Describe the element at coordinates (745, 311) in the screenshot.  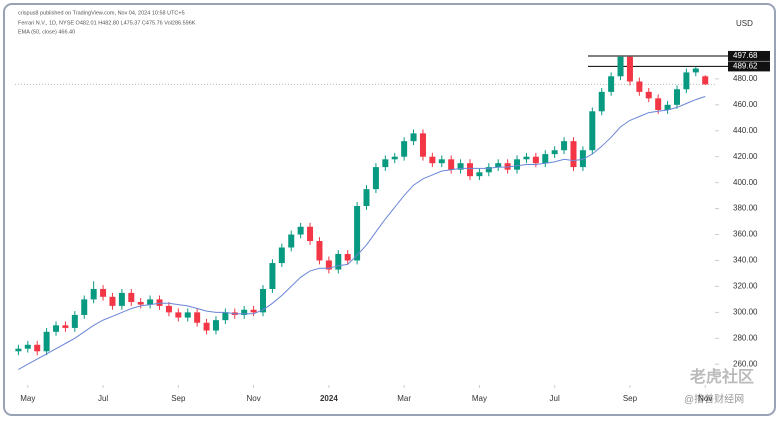
I see `y-tick-label: 300.00` at that location.